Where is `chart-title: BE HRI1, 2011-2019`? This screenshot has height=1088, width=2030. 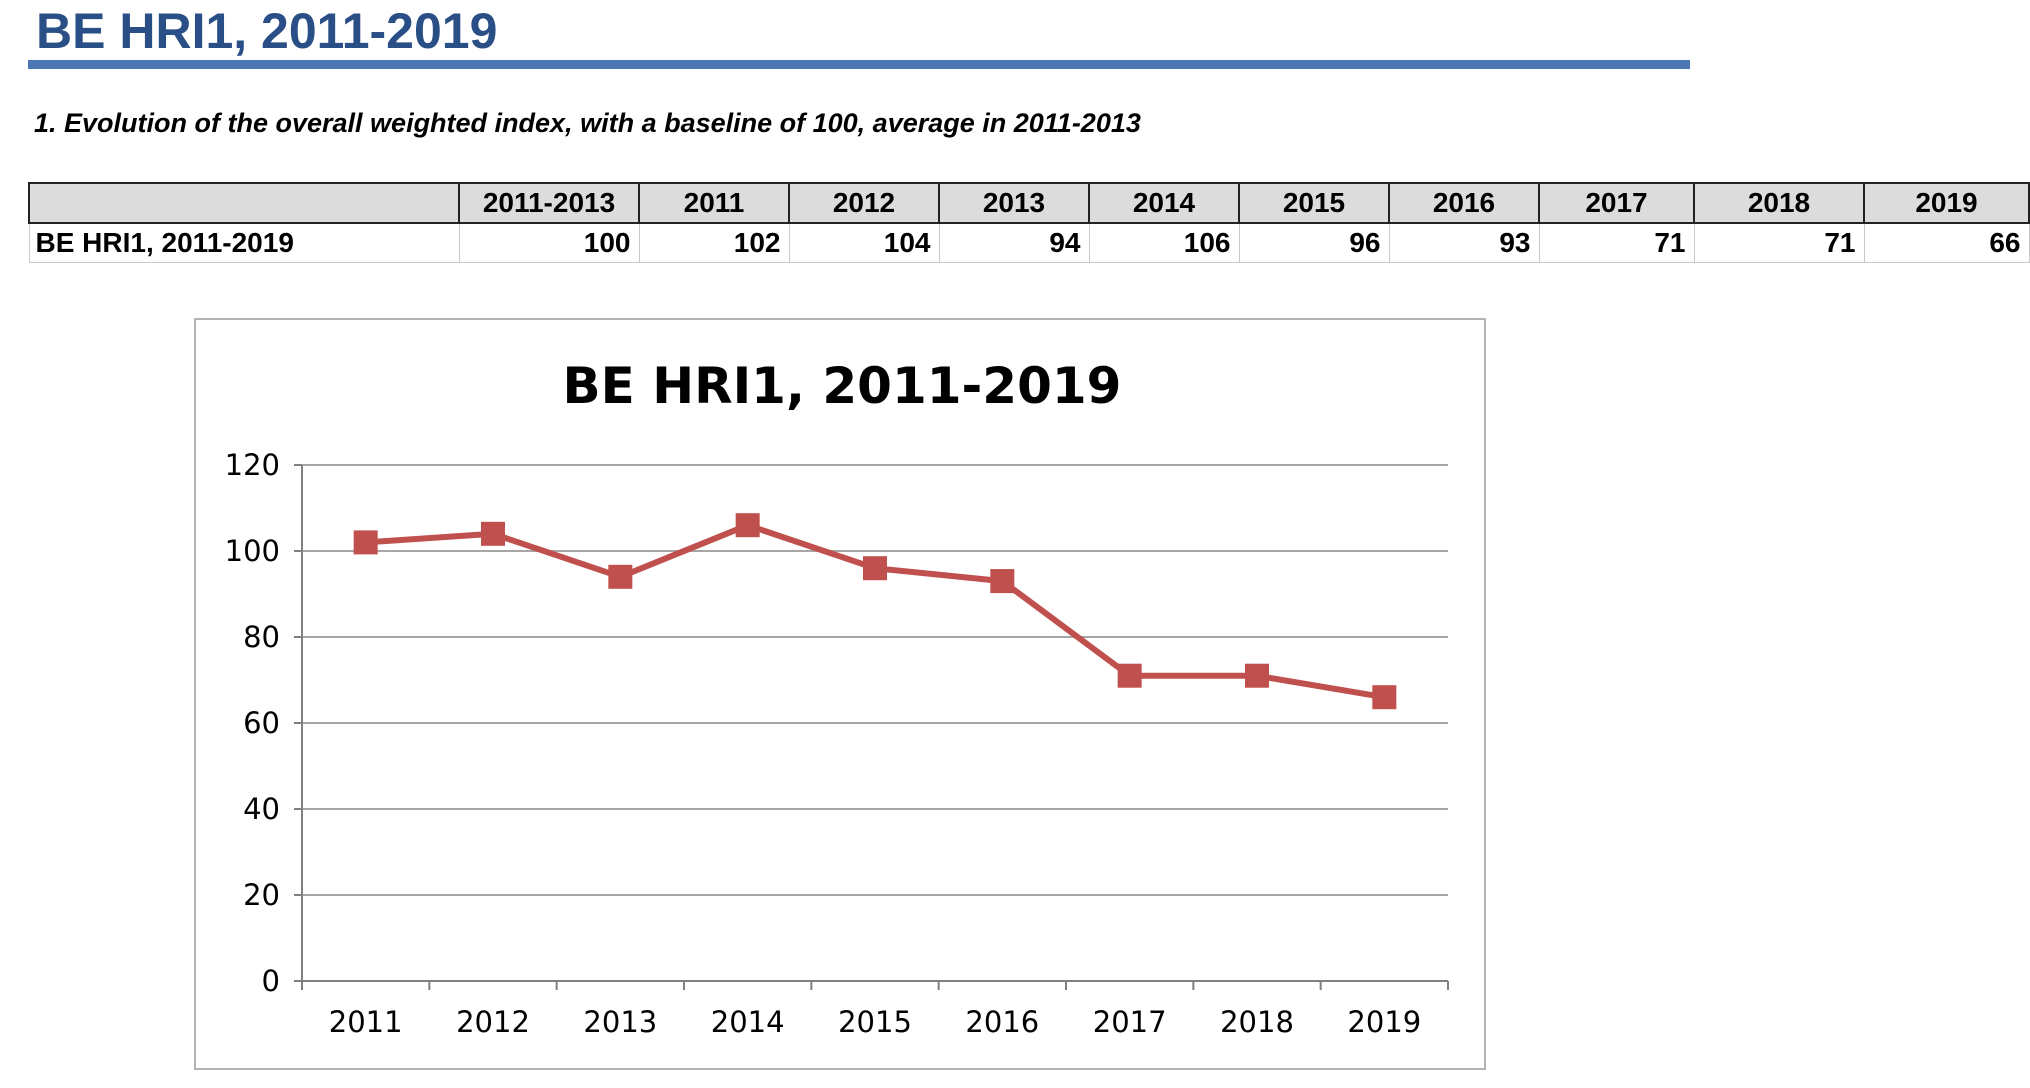
chart-title: BE HRI1, 2011-2019 is located at coordinates (842, 386).